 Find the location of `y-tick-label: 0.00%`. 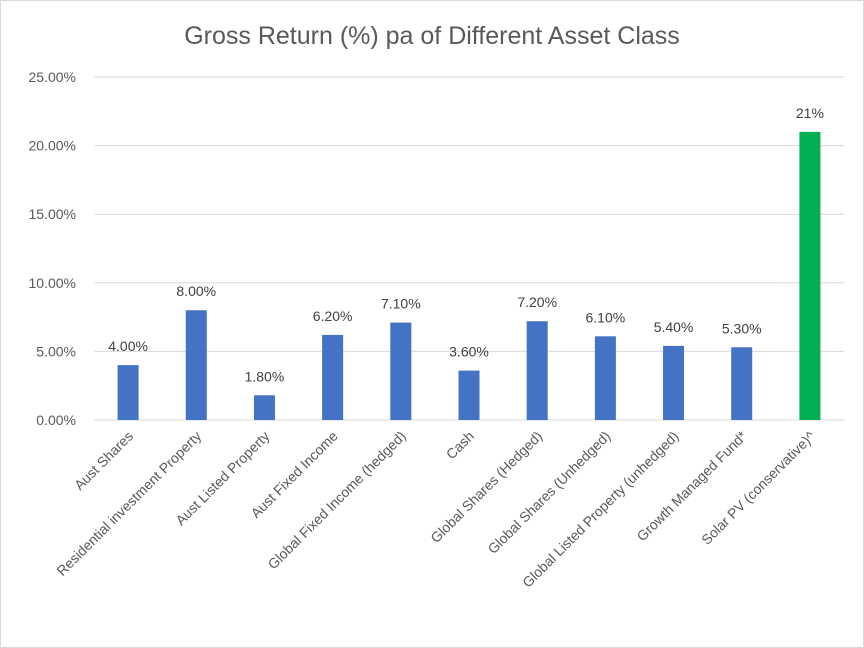

y-tick-label: 0.00% is located at coordinates (56, 420).